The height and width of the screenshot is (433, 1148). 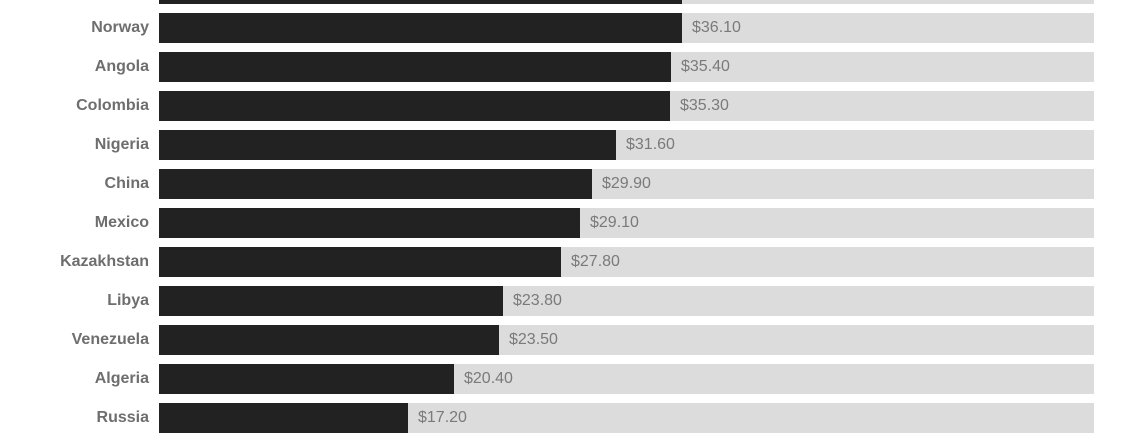 I want to click on bar-row: Nigeria $31.60, so click(x=574, y=145).